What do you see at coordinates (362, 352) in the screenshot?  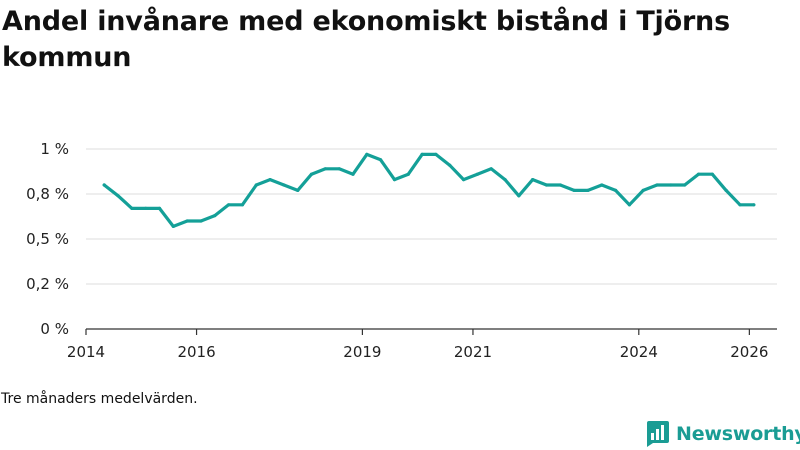 I see `x-tick-label: 2019` at bounding box center [362, 352].